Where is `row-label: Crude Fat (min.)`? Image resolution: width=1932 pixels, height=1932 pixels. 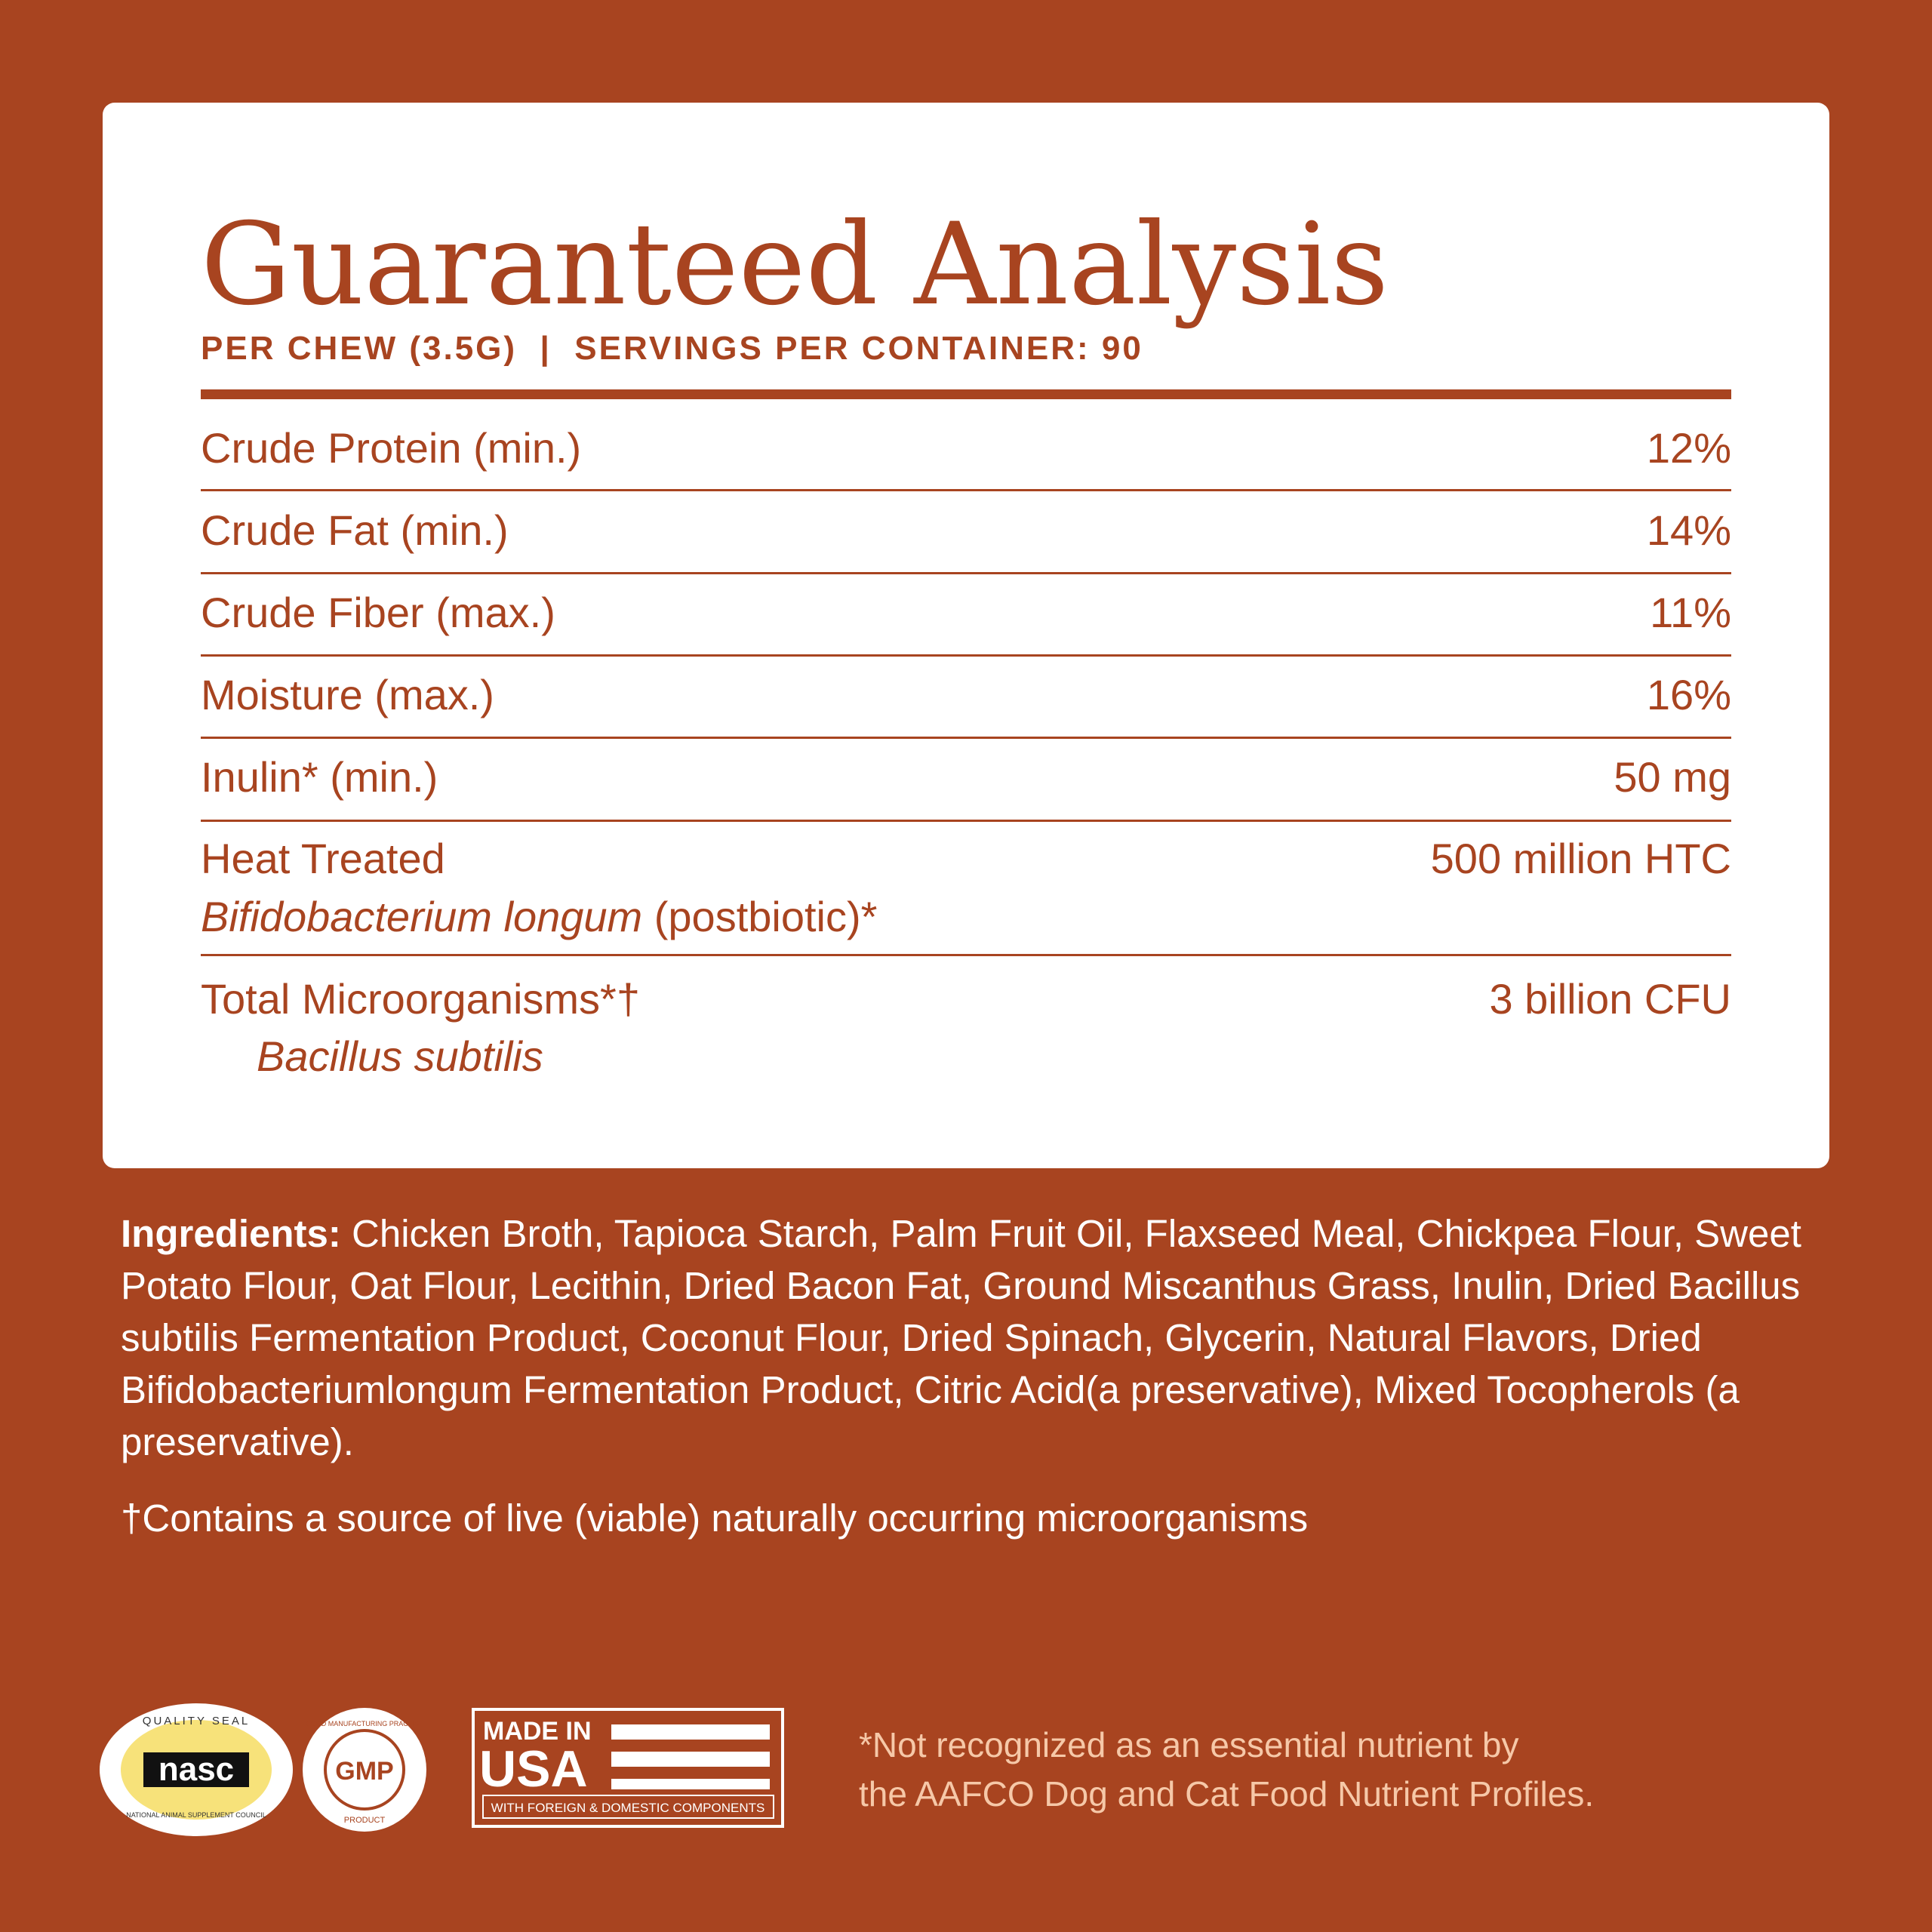 row-label: Crude Fat (min.) is located at coordinates (355, 530).